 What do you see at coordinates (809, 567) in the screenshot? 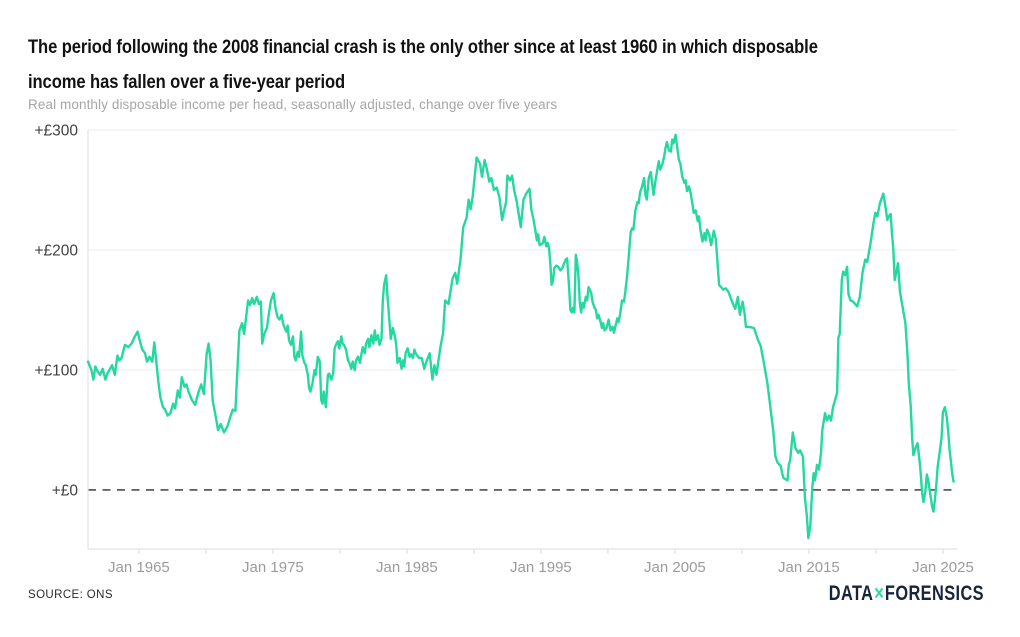
I see `x-axis-tick-label: Jan 2015` at bounding box center [809, 567].